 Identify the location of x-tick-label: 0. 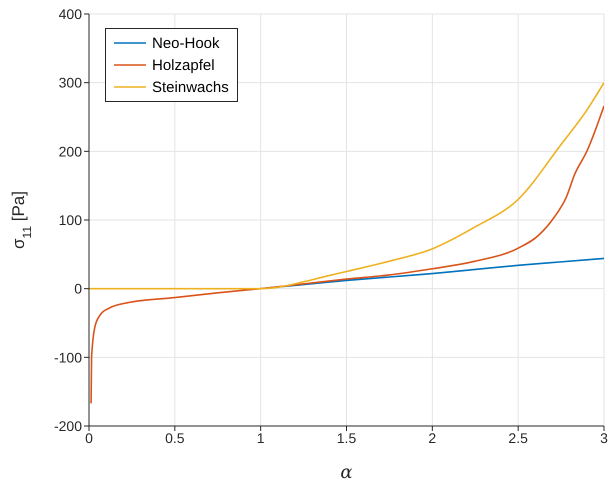
(89, 438).